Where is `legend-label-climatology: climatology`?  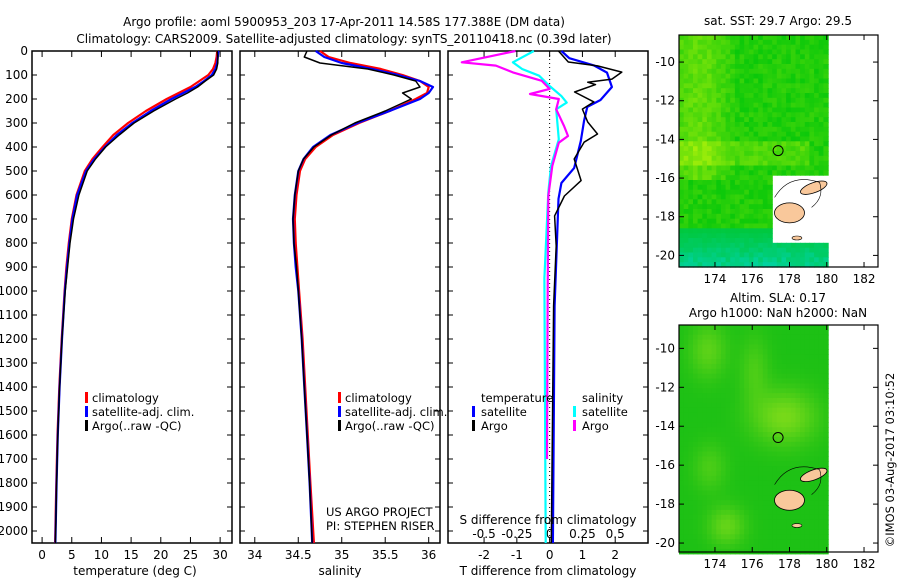 legend-label-climatology: climatology is located at coordinates (378, 398).